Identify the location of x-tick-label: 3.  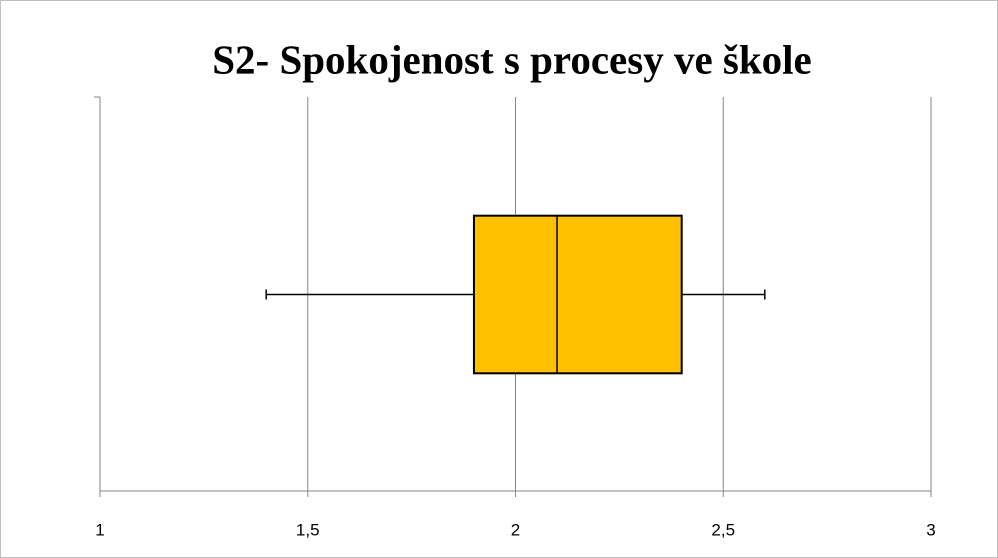
(930, 529).